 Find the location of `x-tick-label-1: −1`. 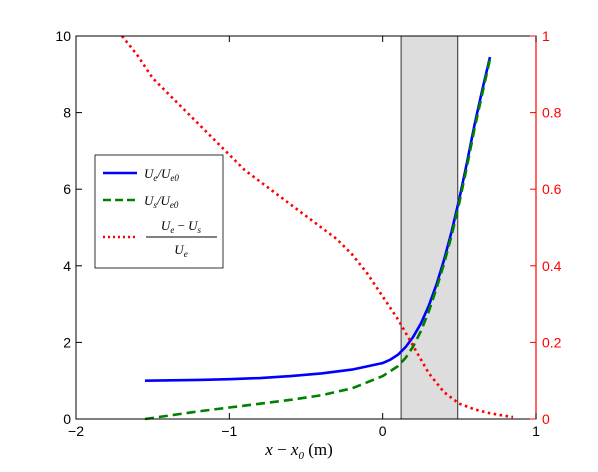

x-tick-label-1: −1 is located at coordinates (229, 431).